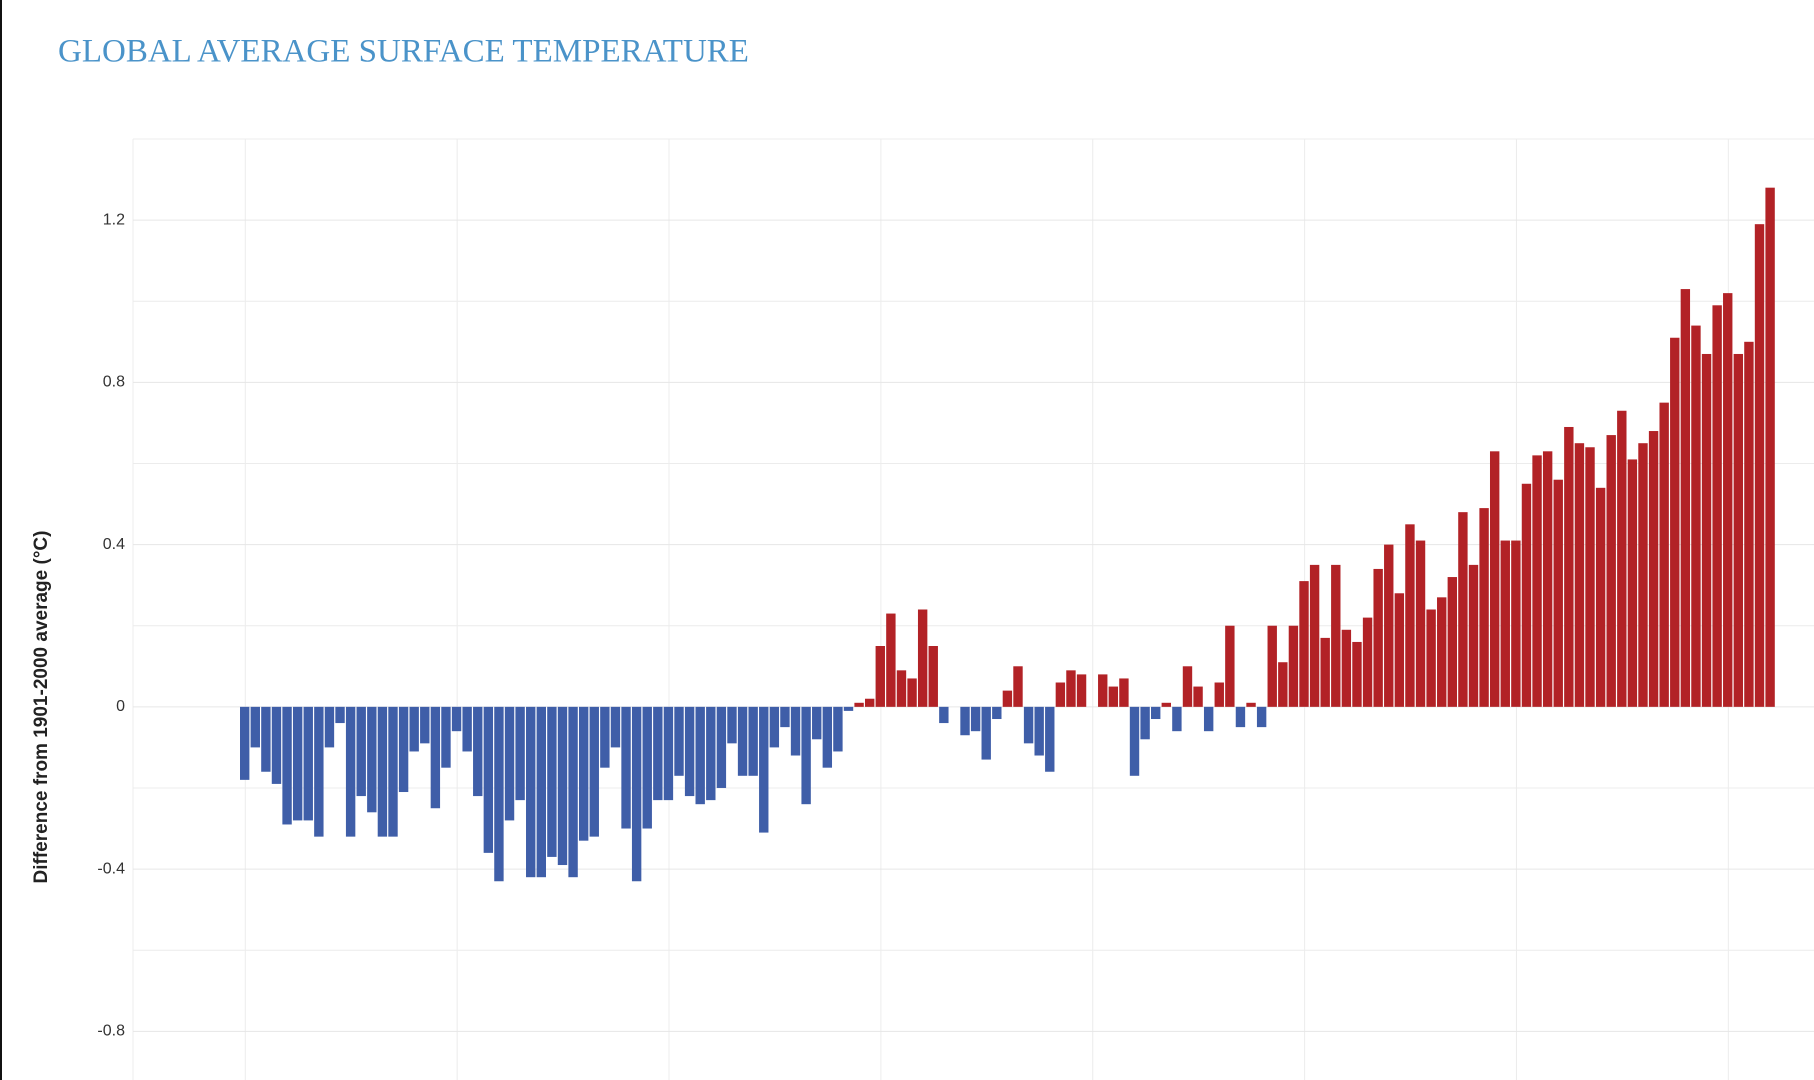 This screenshot has width=1814, height=1080. I want to click on y-tick-label: 0, so click(120, 706).